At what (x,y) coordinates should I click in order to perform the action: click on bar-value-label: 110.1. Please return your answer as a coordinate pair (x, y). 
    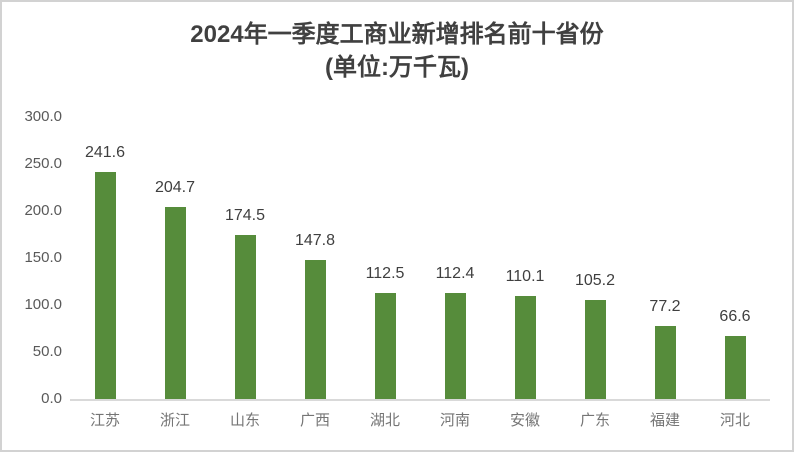
    Looking at the image, I should click on (525, 276).